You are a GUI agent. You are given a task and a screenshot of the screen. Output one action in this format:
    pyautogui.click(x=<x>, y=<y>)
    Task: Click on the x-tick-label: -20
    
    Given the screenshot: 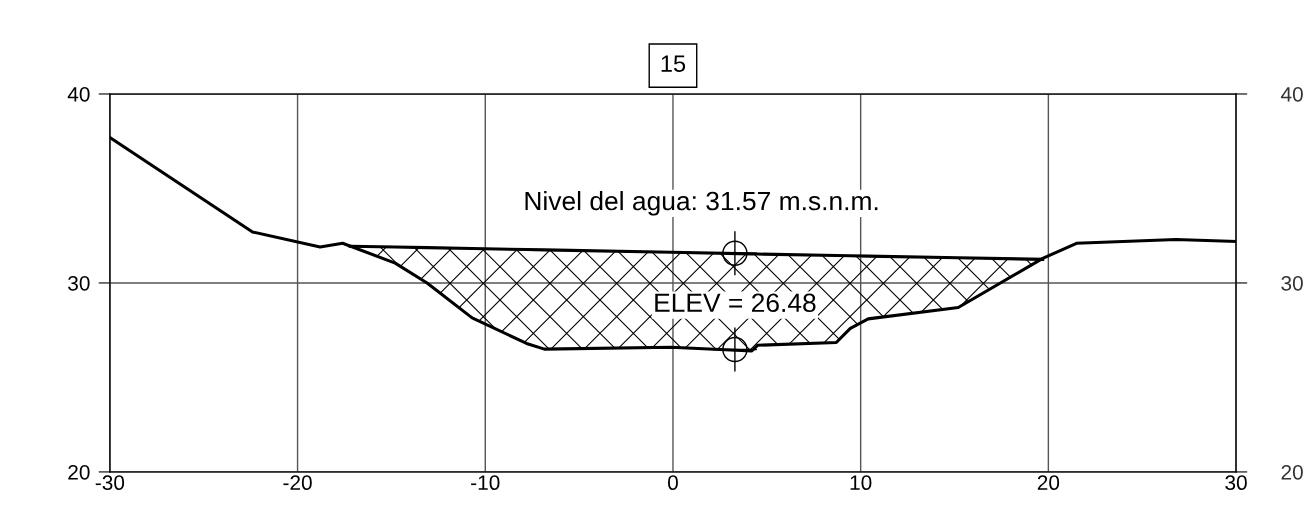 What is the action you would take?
    pyautogui.click(x=297, y=483)
    